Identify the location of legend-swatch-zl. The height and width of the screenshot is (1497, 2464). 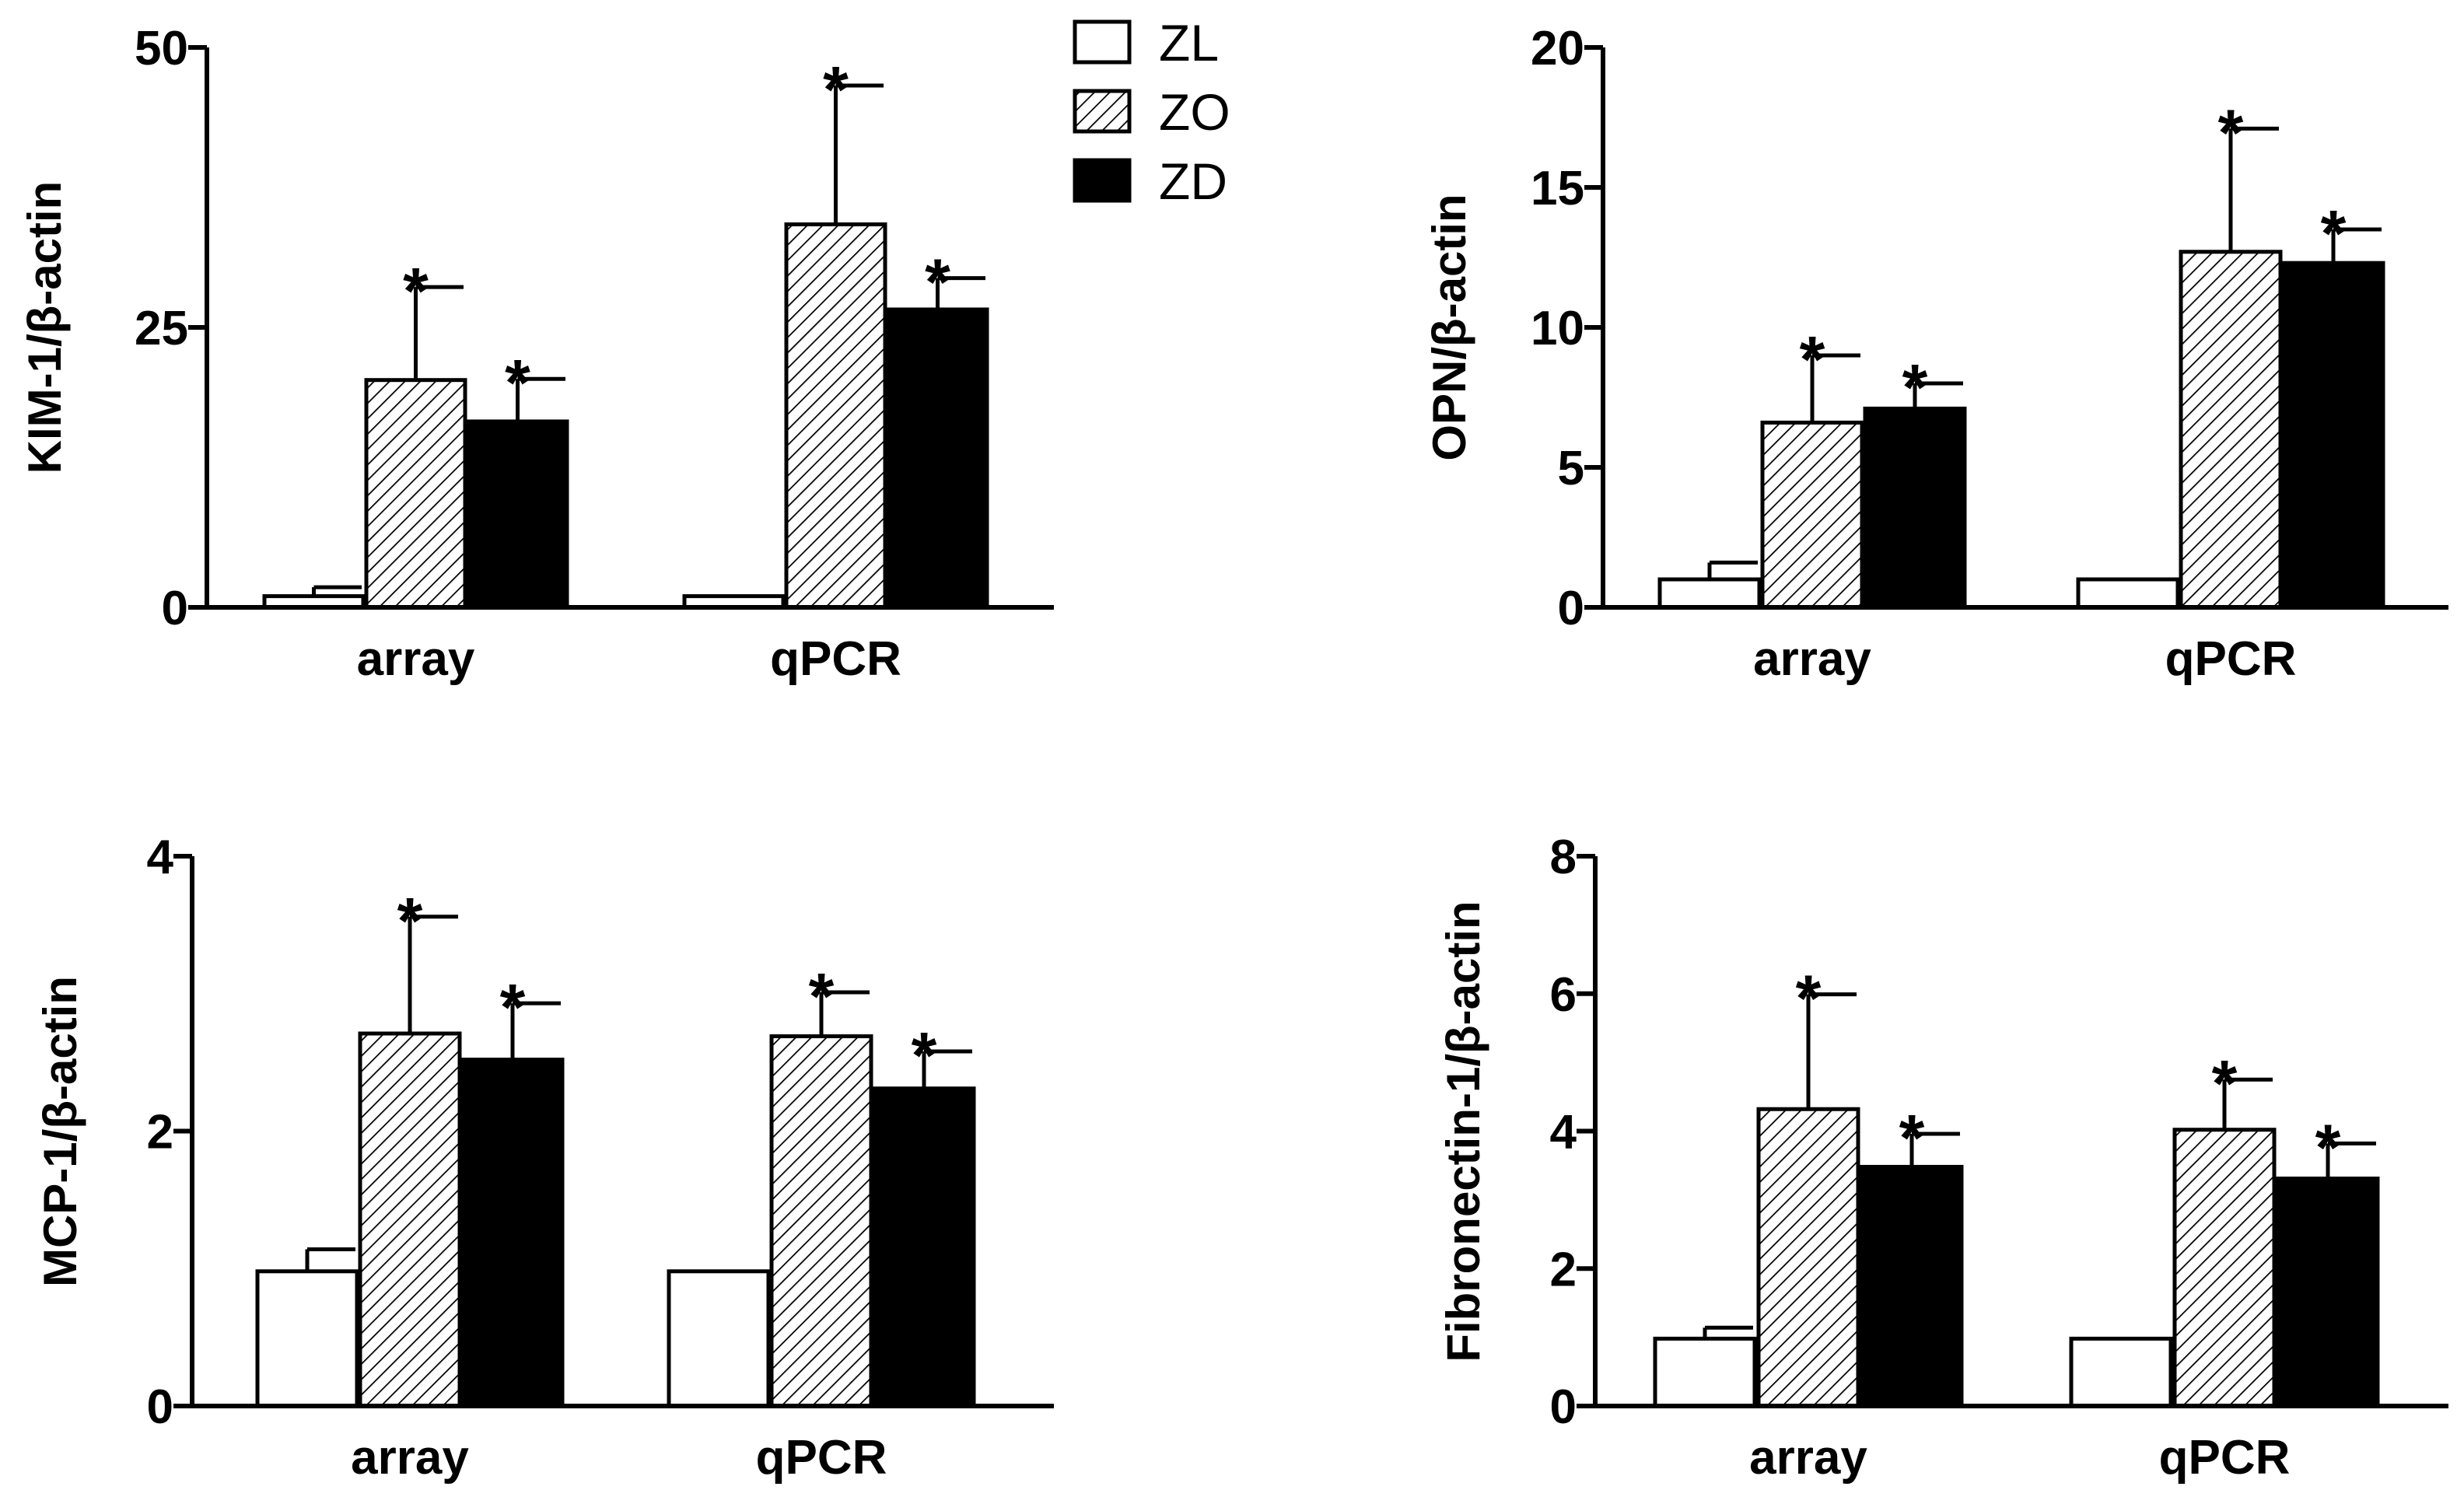
(1102, 42).